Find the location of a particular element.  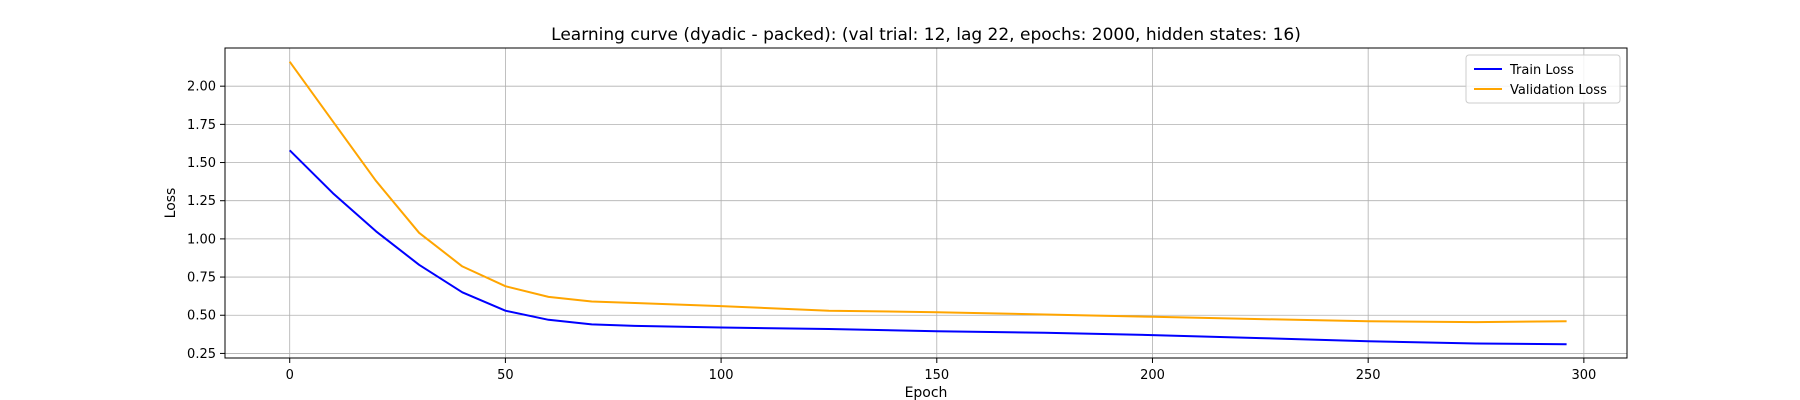

x-tick-label: 0 is located at coordinates (290, 375).